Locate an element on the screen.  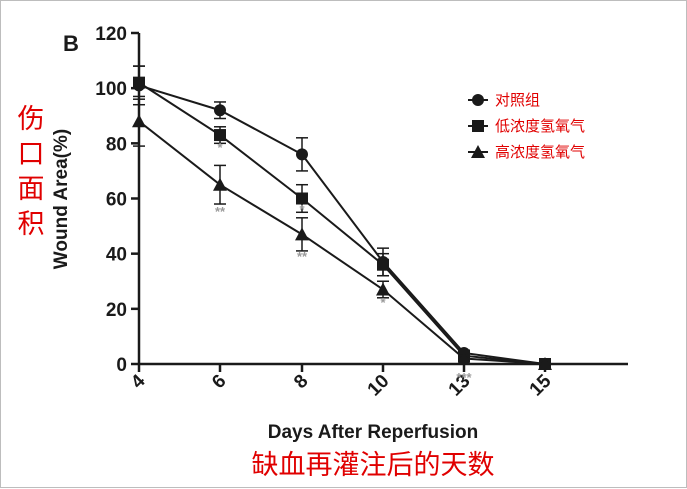
legend-label: 高浓度氢氧气 is located at coordinates (540, 152).